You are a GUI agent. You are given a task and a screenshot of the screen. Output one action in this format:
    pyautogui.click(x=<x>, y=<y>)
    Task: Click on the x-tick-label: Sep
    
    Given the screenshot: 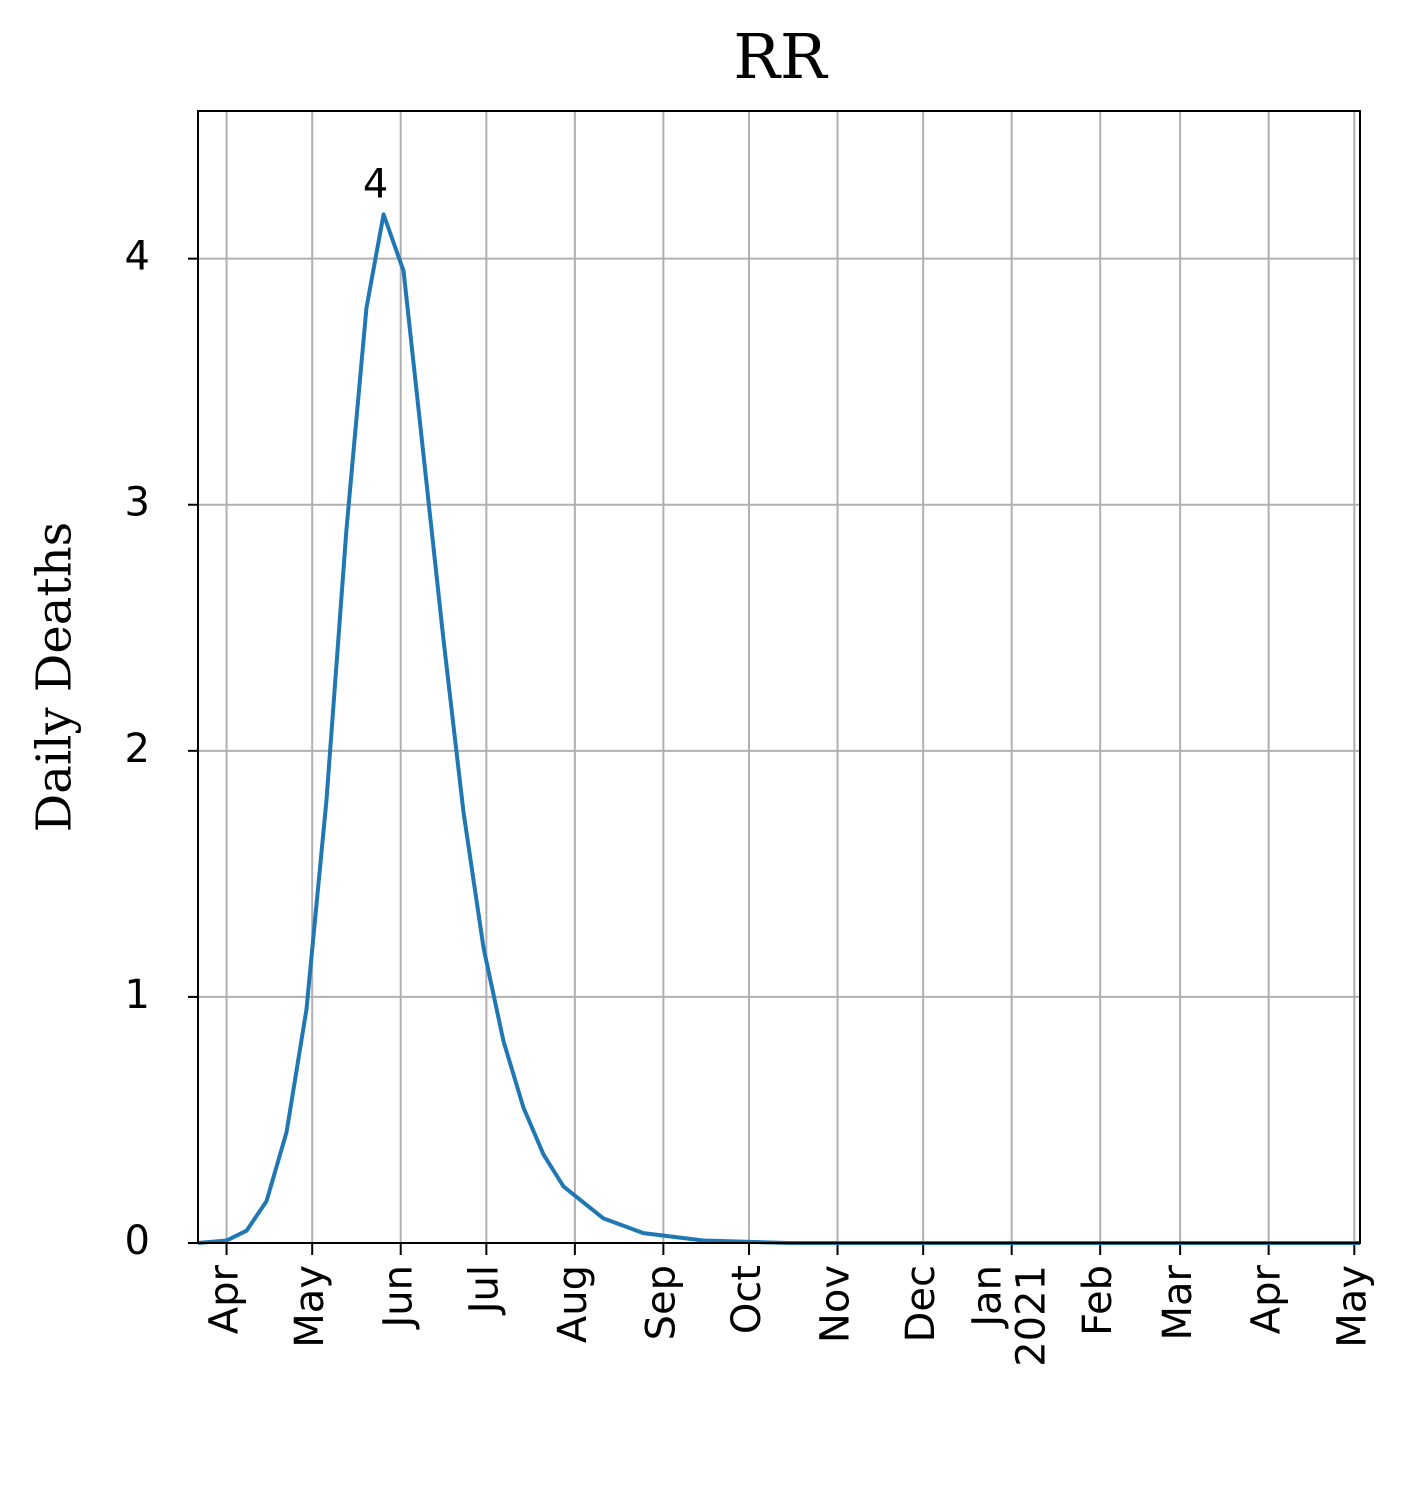 What is the action you would take?
    pyautogui.click(x=661, y=1302)
    